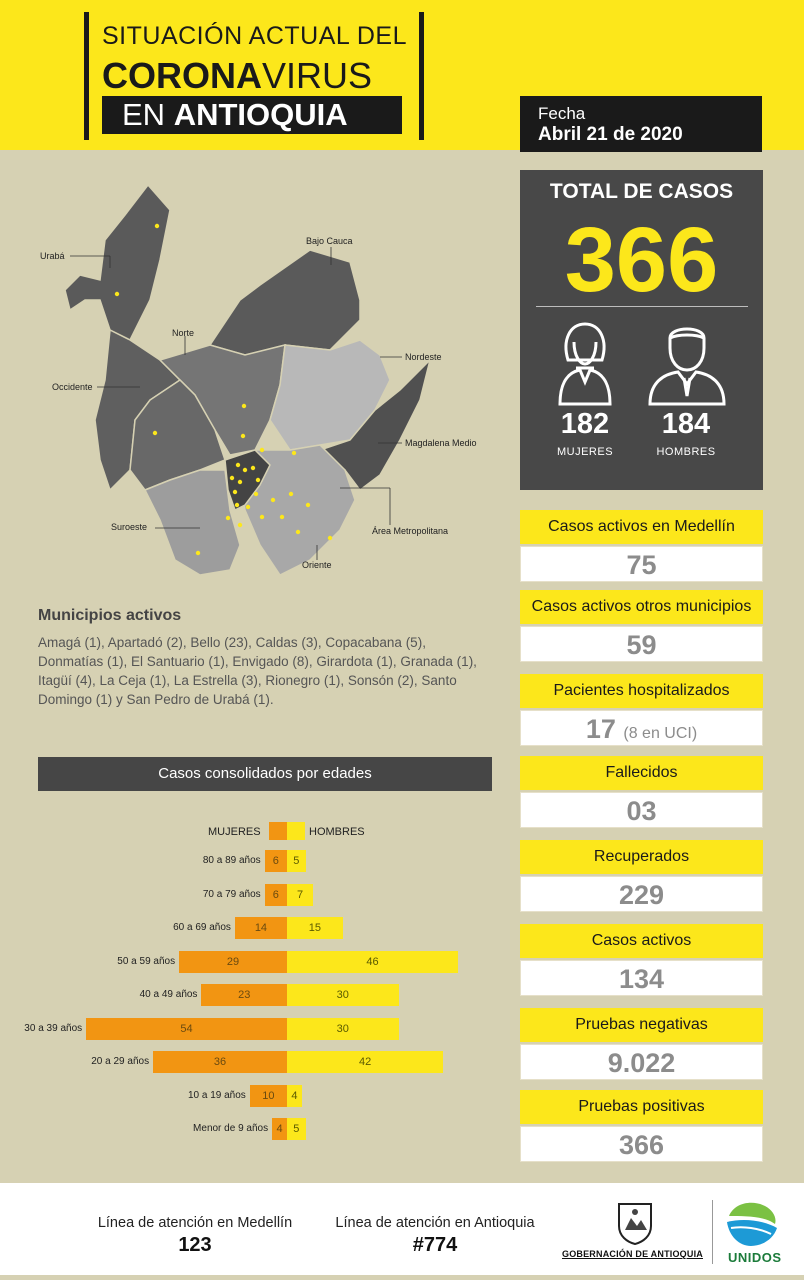 This screenshot has width=804, height=1280. Describe the element at coordinates (365, 1062) in the screenshot. I see `bar-men: 42` at that location.